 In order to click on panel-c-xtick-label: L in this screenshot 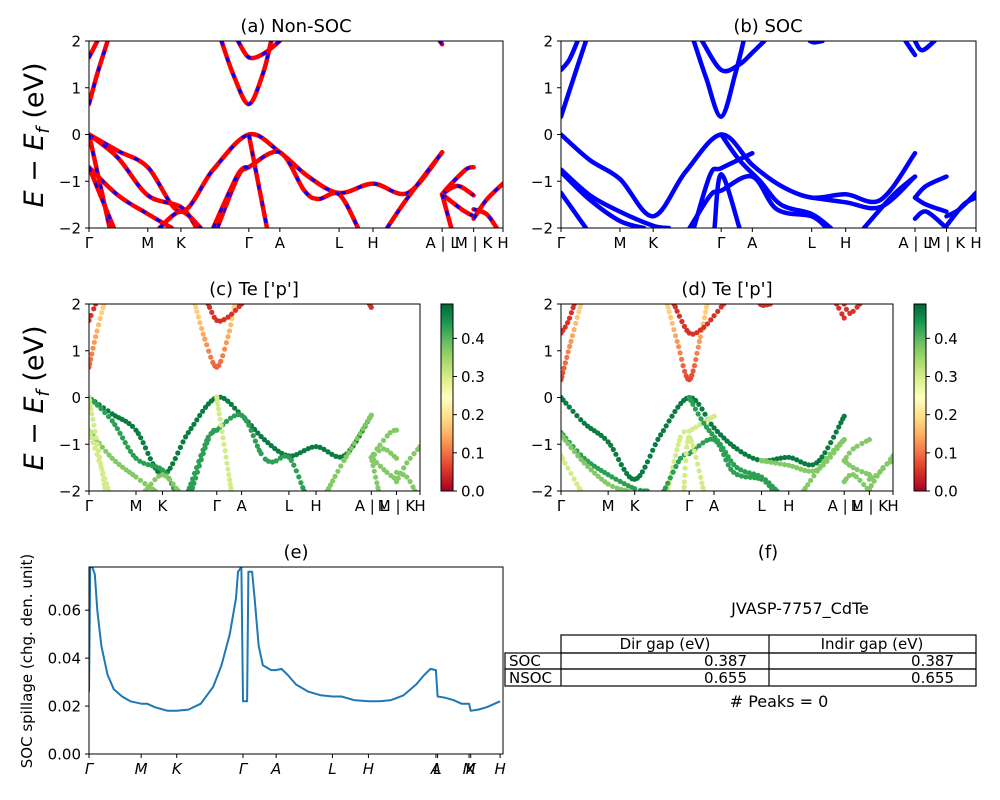, I will do `click(289, 506)`.